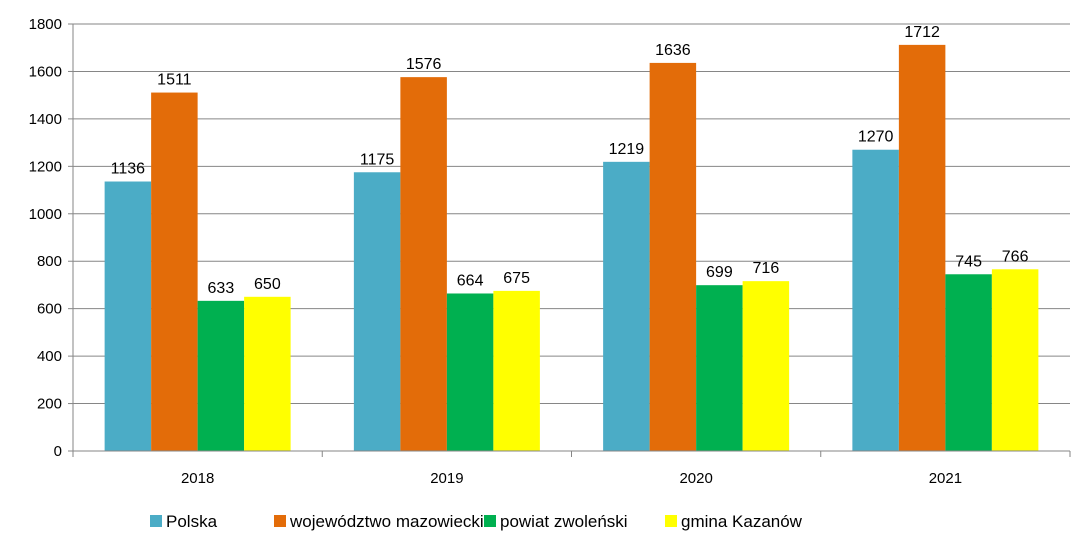 The image size is (1085, 536). Describe the element at coordinates (742, 521) in the screenshot. I see `legend-label: gmina Kazanów` at that location.